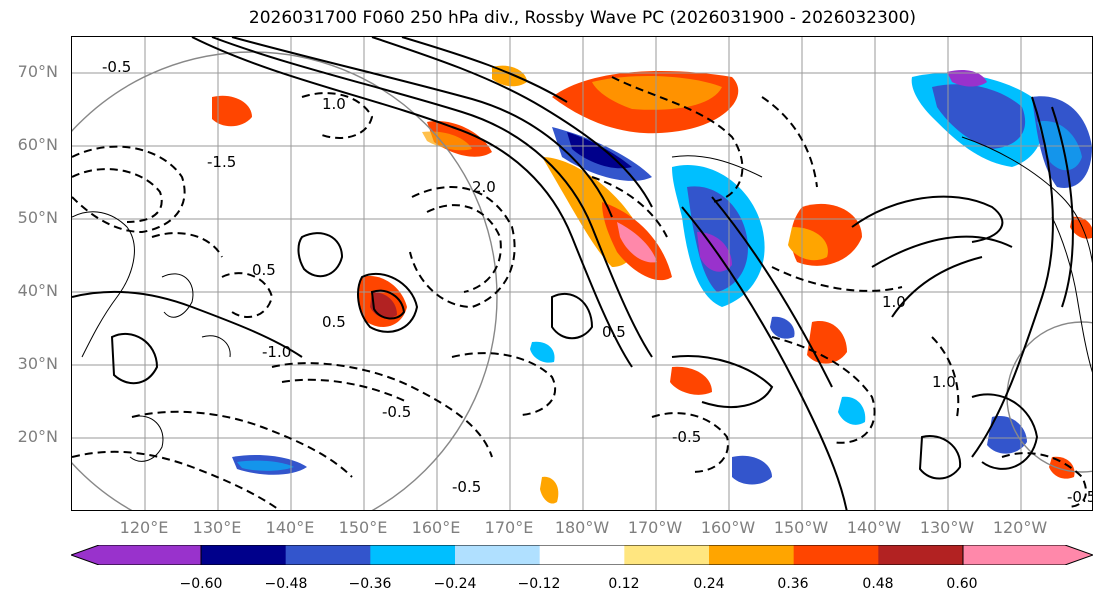 Image resolution: width=1105 pixels, height=604 pixels. Describe the element at coordinates (582, 527) in the screenshot. I see `lon-label-180w: 180°W` at that location.